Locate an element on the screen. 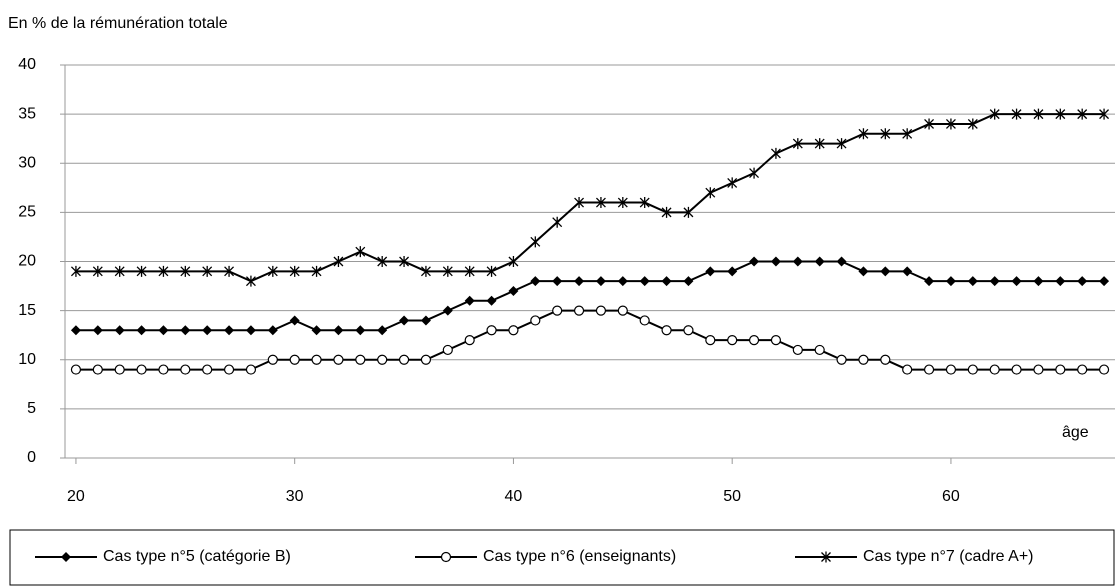 The height and width of the screenshot is (586, 1115). y-tick-label: 30 is located at coordinates (27, 162).